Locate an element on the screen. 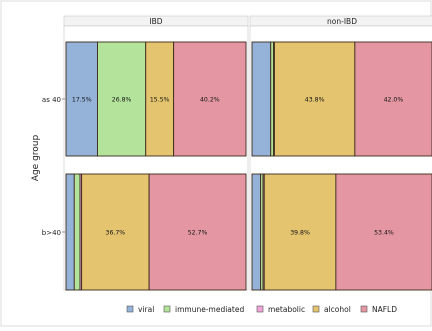 This screenshot has height=331, width=432. legend-label-metabolic: metabolic is located at coordinates (286, 309).